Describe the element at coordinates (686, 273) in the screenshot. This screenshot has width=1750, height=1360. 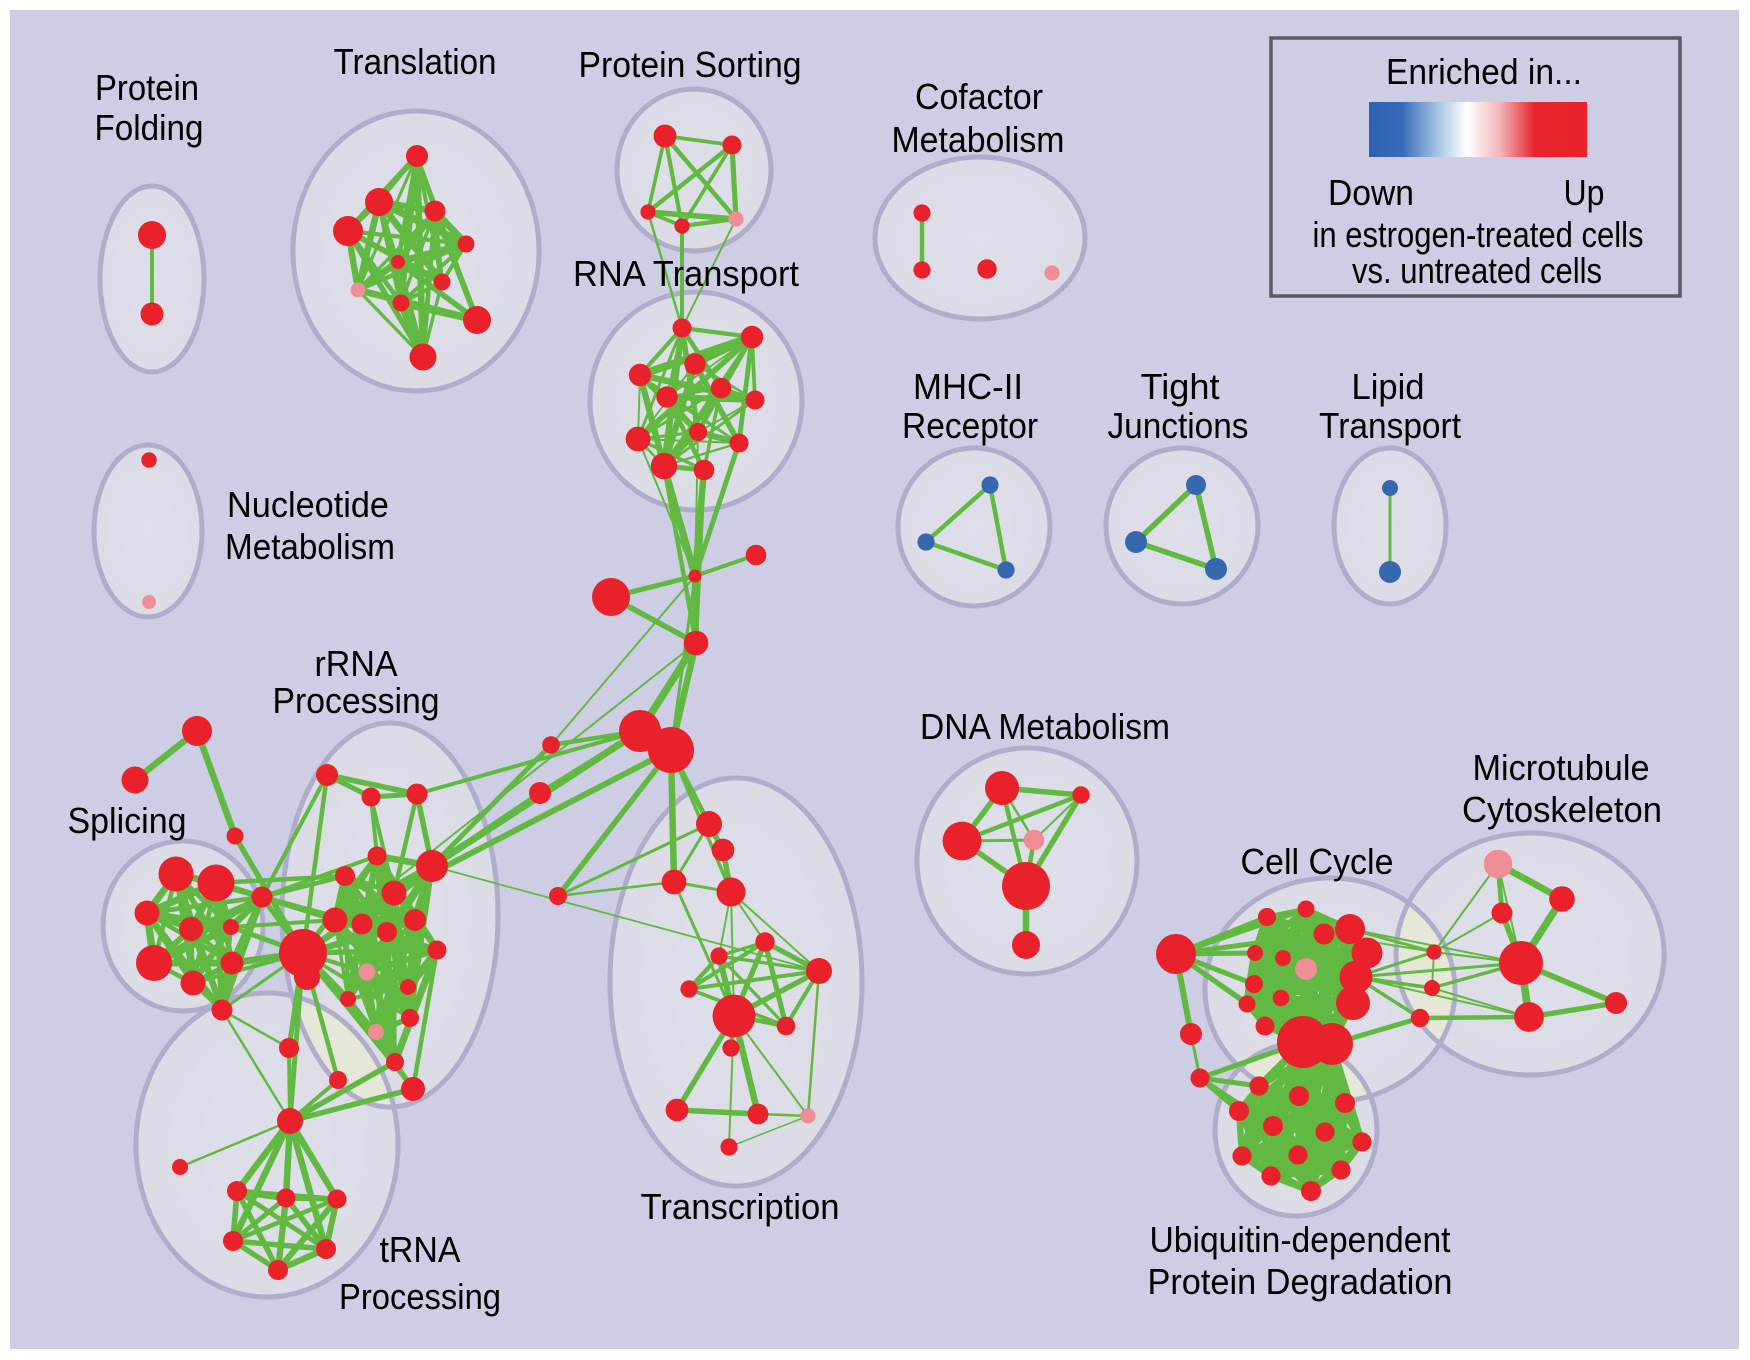
I see `svg-text: RNA Transport` at that location.